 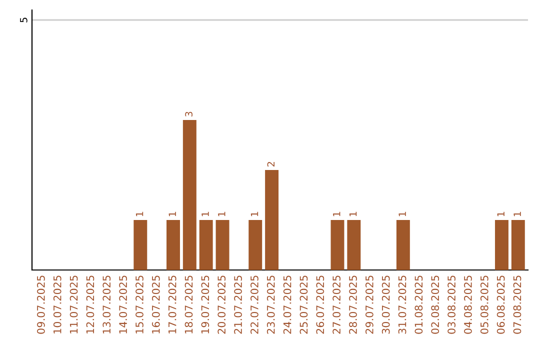 I want to click on x-tick-label: 06.08.2025, so click(x=500, y=305).